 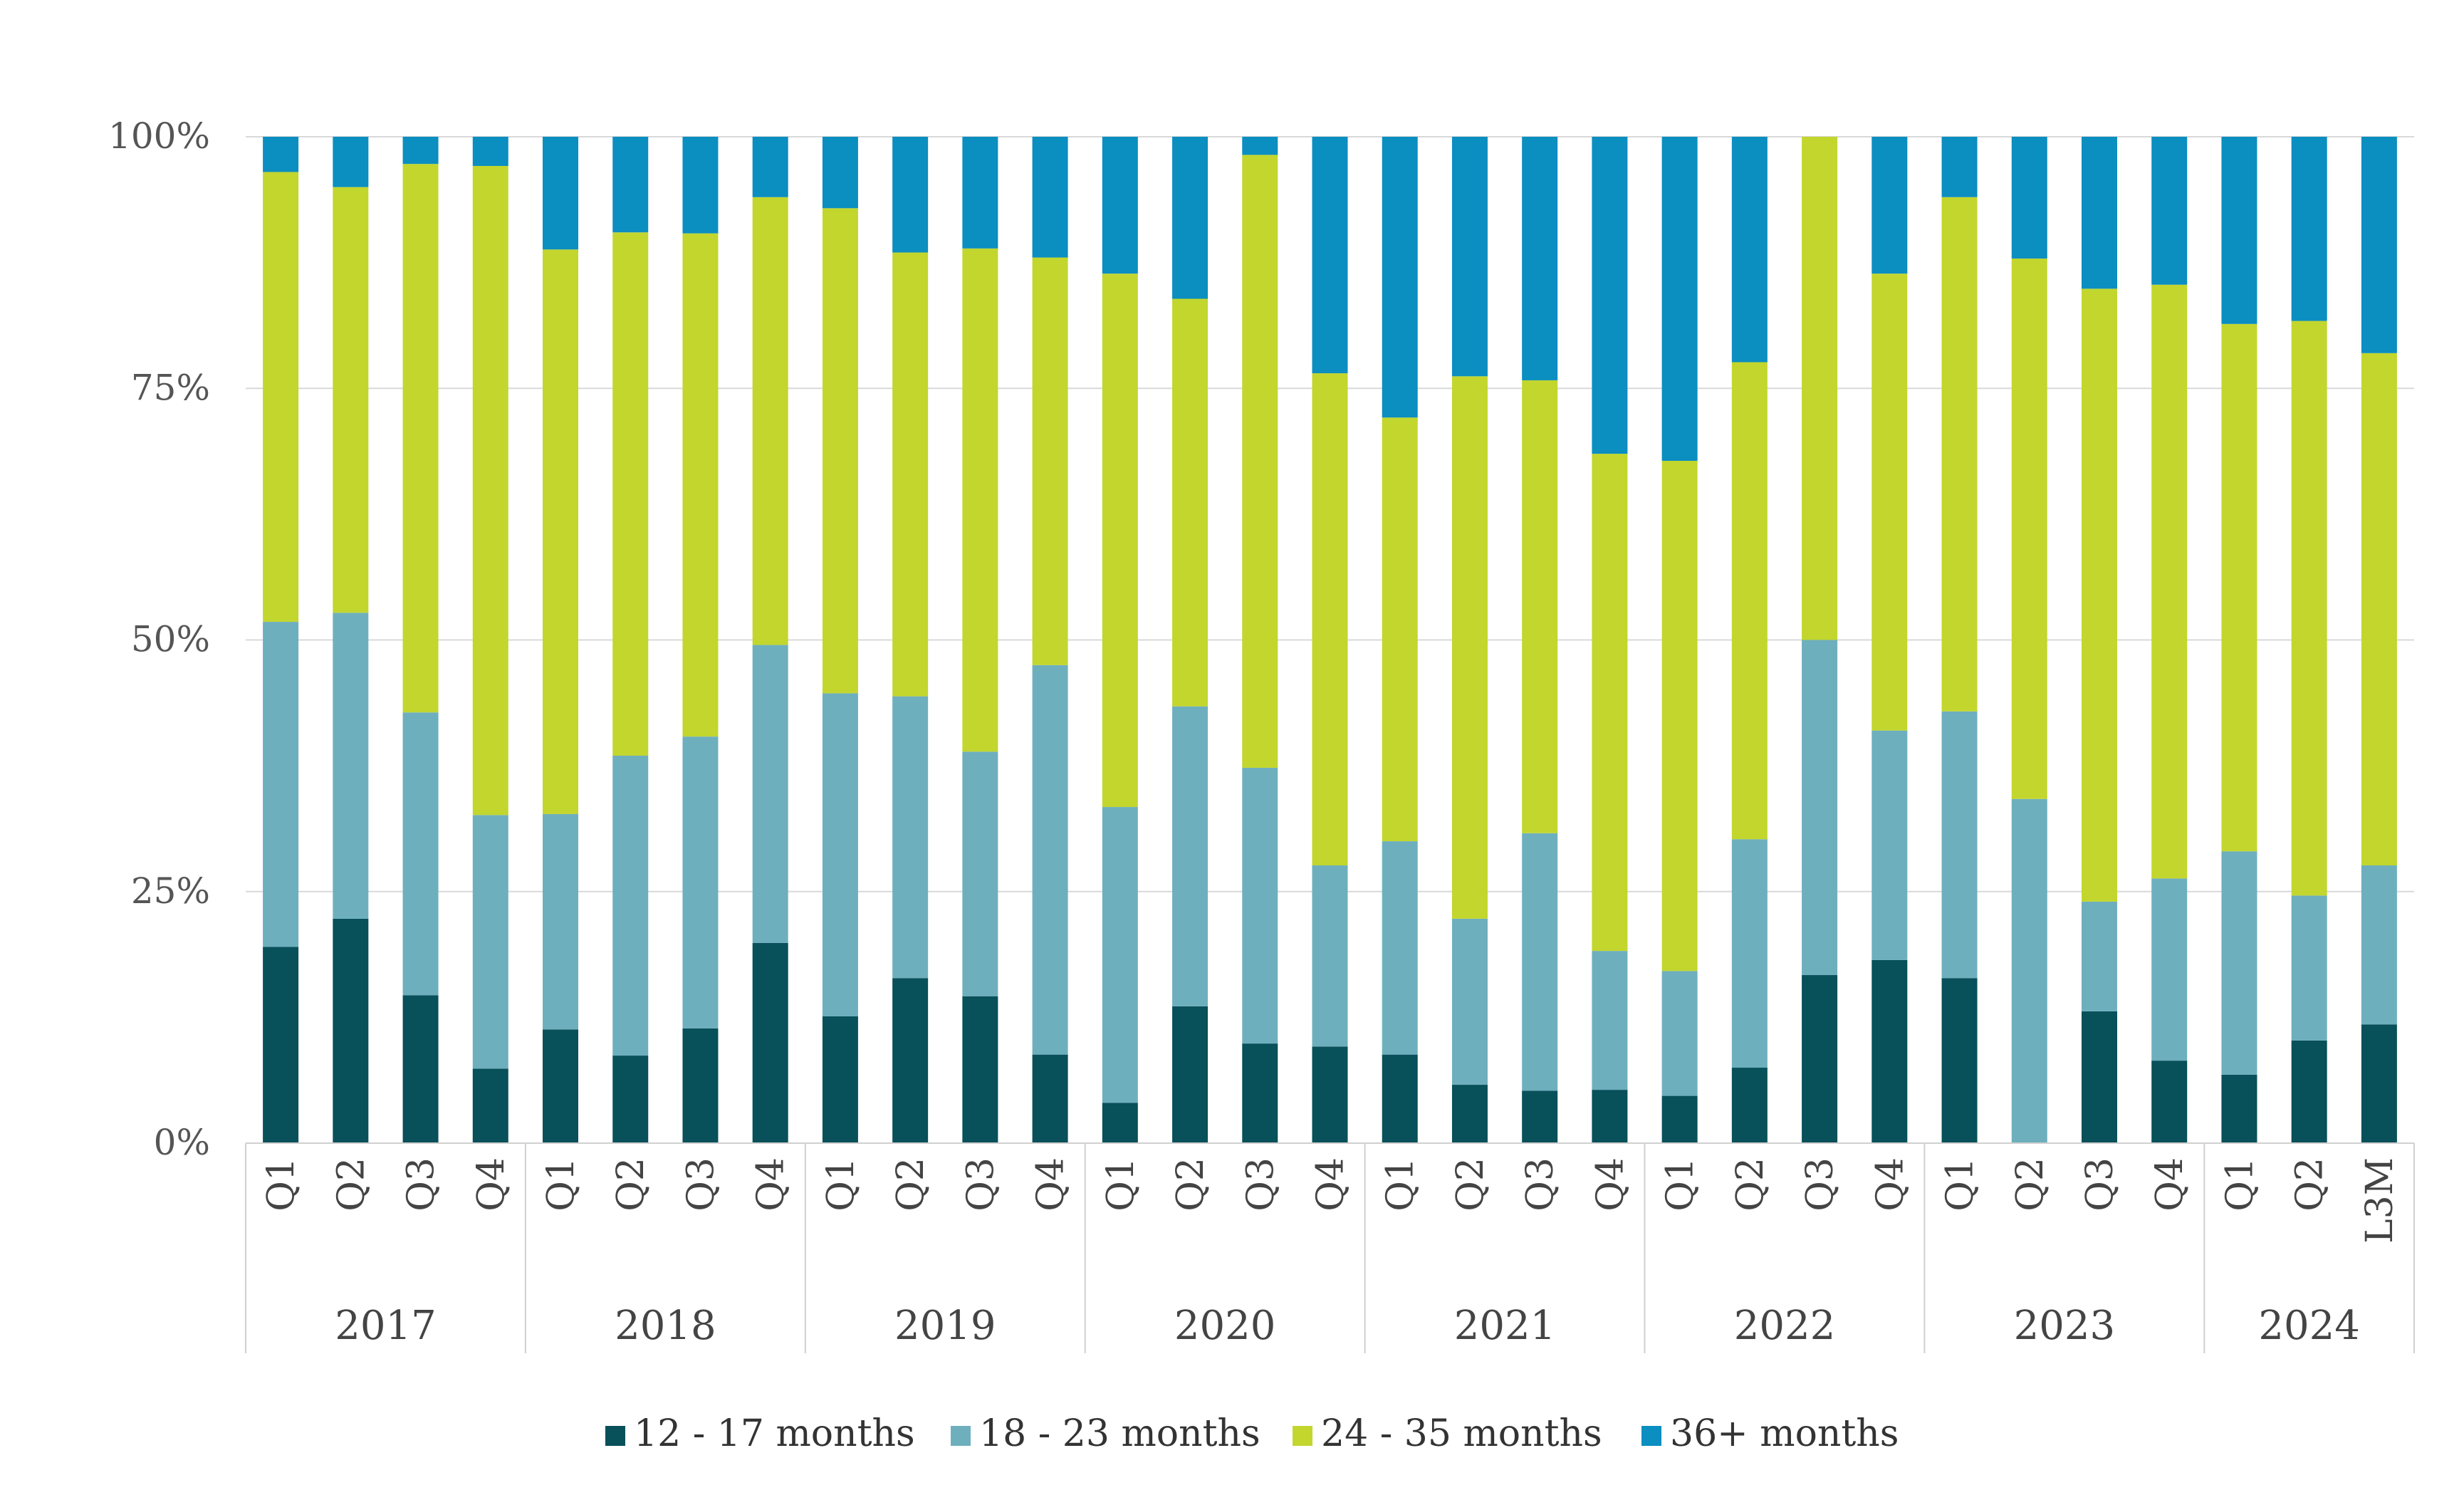 What do you see at coordinates (1347, 1326) in the screenshot?
I see `x-axis-year-labels: 2017 2018 2019 2020 2021 2022 2023 2024` at bounding box center [1347, 1326].